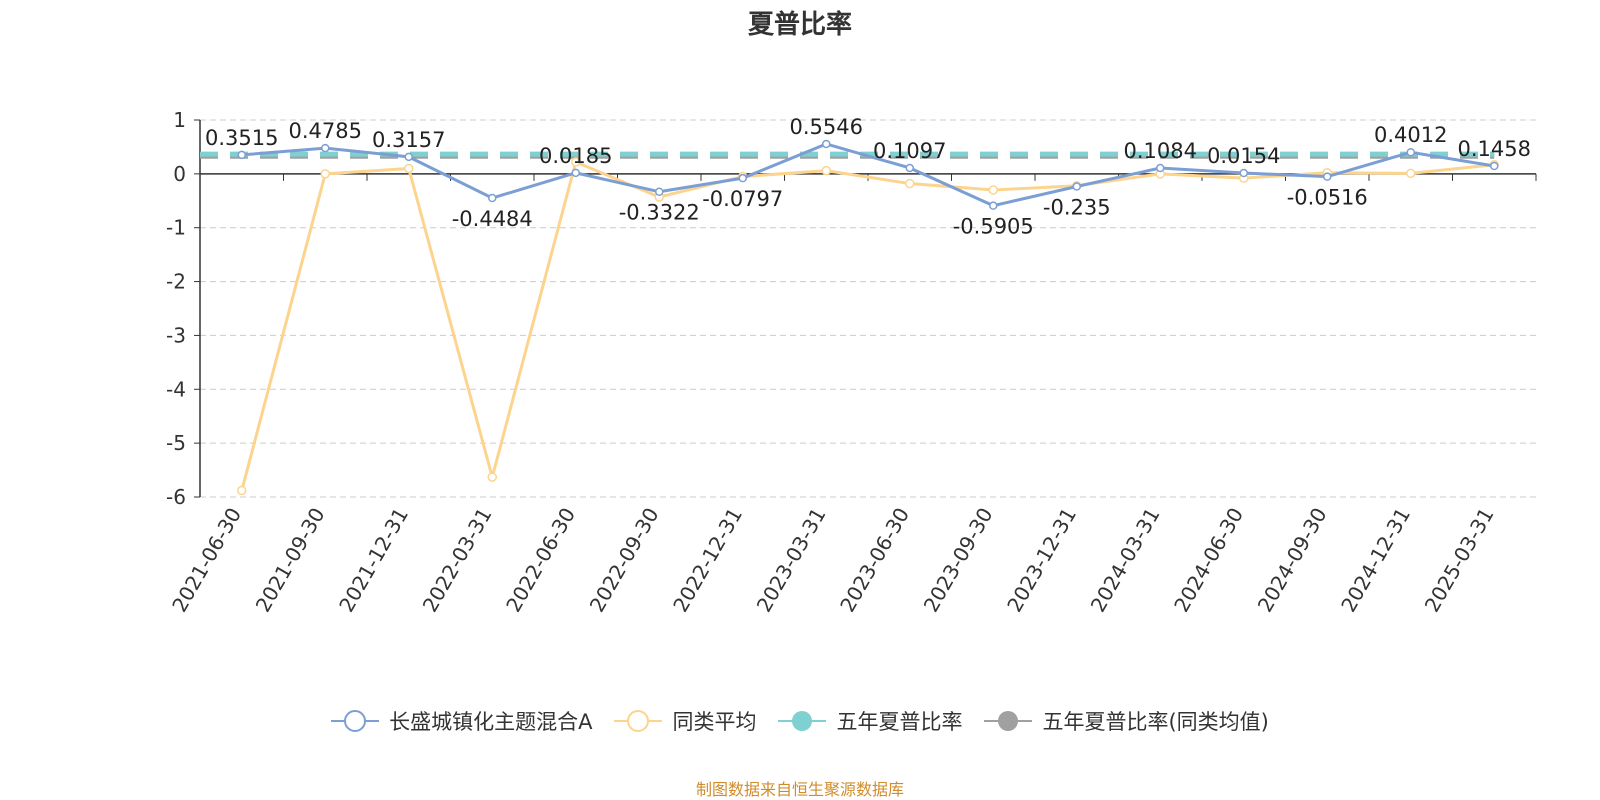  I want to click on legend-peer-label: 同类平均, so click(714, 722).